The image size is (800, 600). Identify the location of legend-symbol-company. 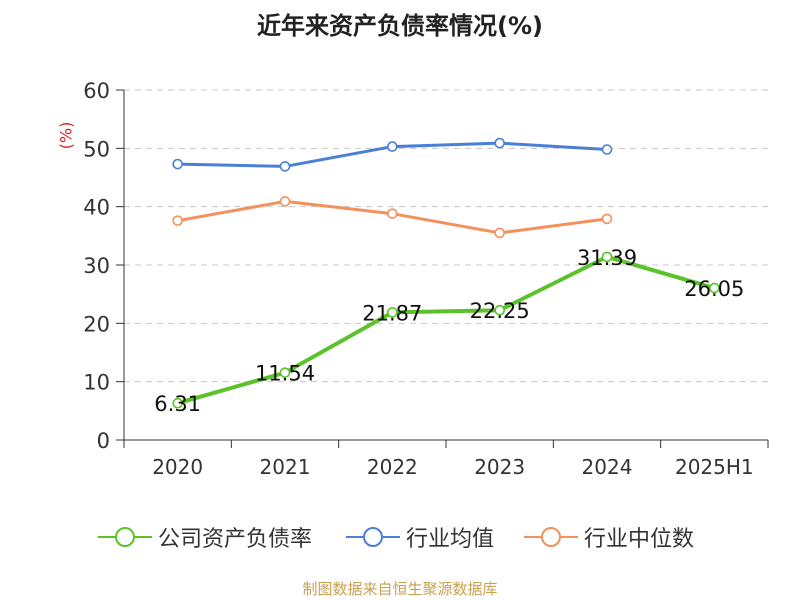
(125, 537).